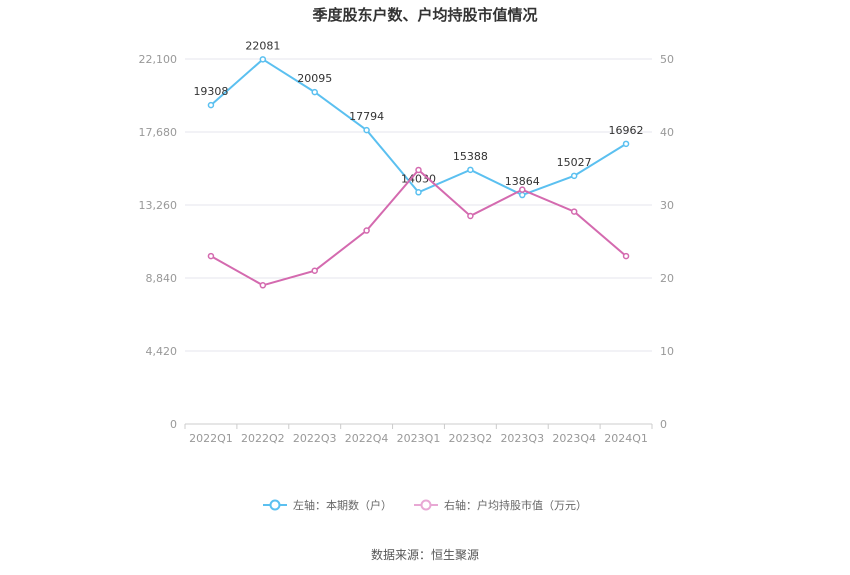  I want to click on right-axis-tick-label: 0, so click(663, 424).